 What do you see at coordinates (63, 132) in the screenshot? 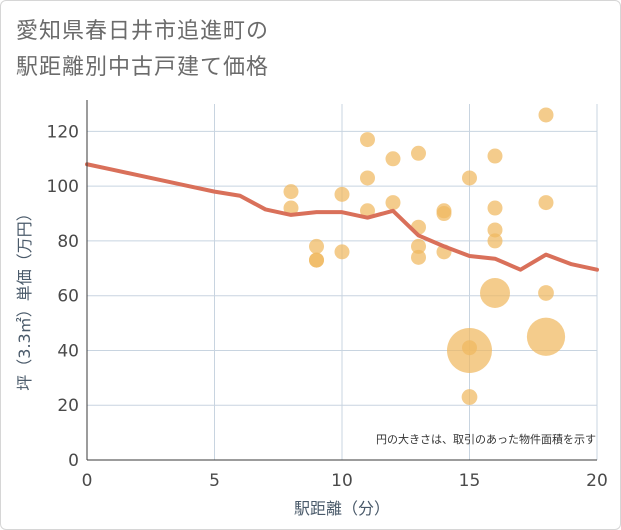
I see `y-tick-label: 120` at bounding box center [63, 132].